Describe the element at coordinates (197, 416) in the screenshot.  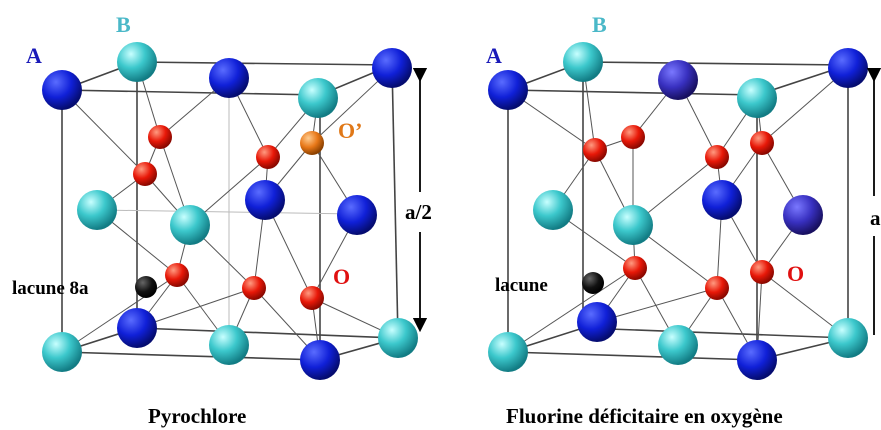
I see `caption-pyrochlore: Pyrochlore` at that location.